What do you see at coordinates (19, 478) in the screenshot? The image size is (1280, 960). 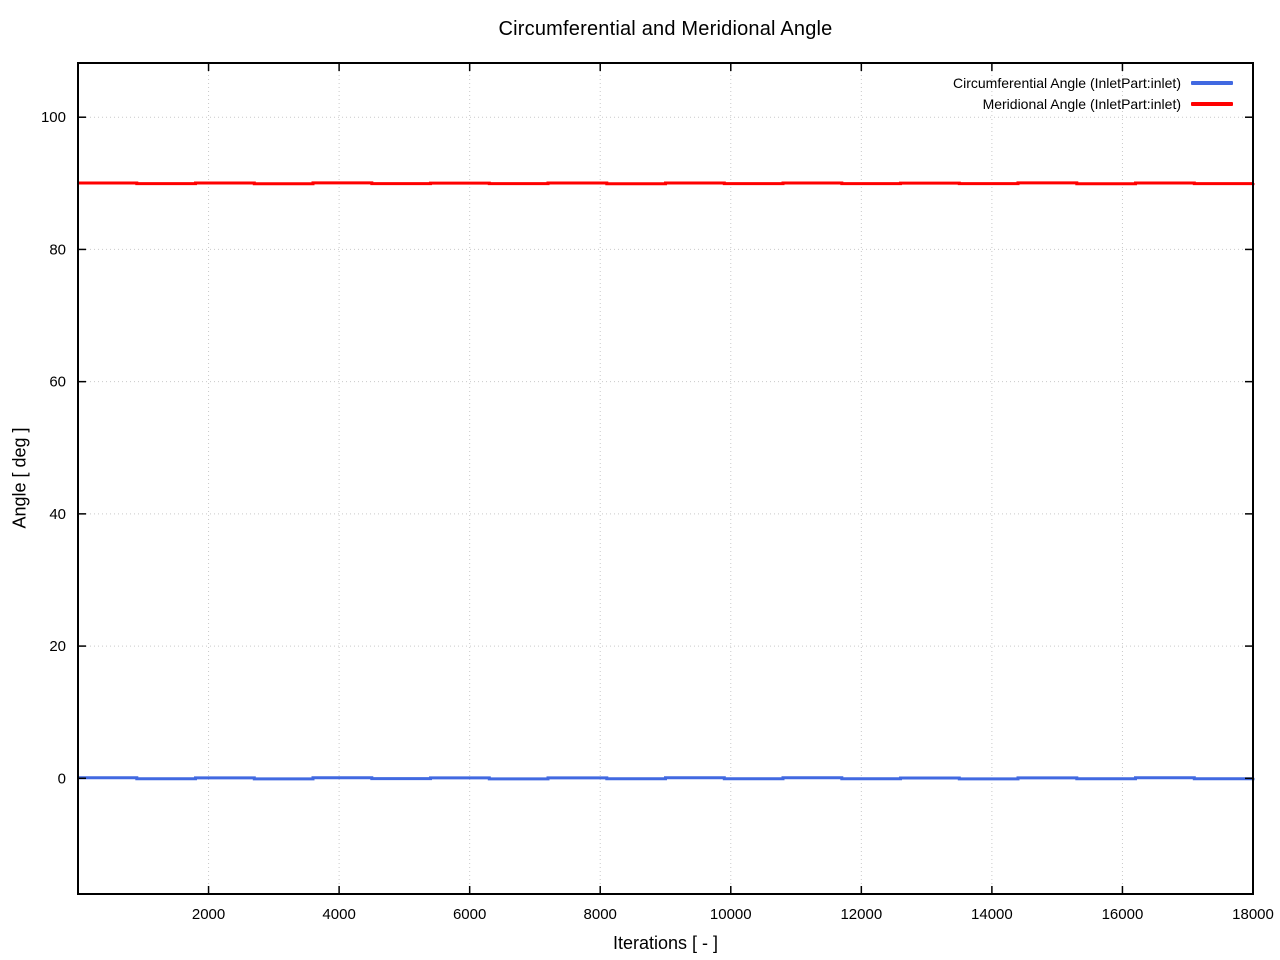 I see `y-axis-label: Angle [ deg ]` at bounding box center [19, 478].